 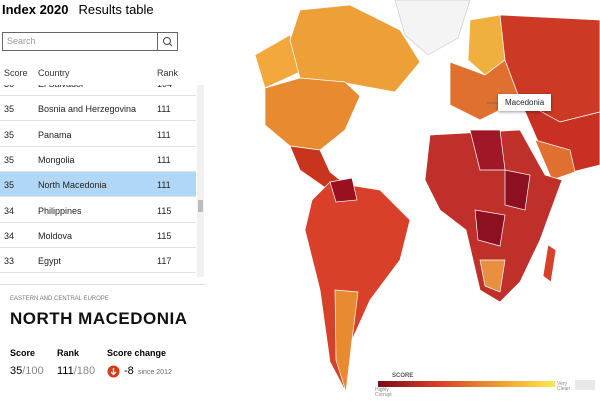 What do you see at coordinates (383, 392) in the screenshot?
I see `legend-low: Highly Corrupt` at bounding box center [383, 392].